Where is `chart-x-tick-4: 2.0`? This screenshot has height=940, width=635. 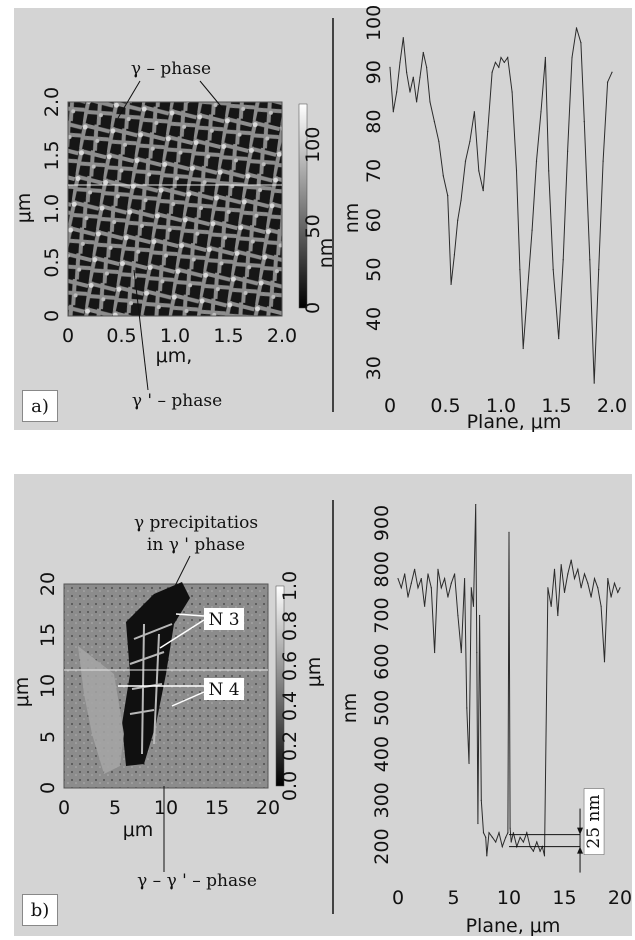 chart-x-tick-4: 2.0 is located at coordinates (612, 406).